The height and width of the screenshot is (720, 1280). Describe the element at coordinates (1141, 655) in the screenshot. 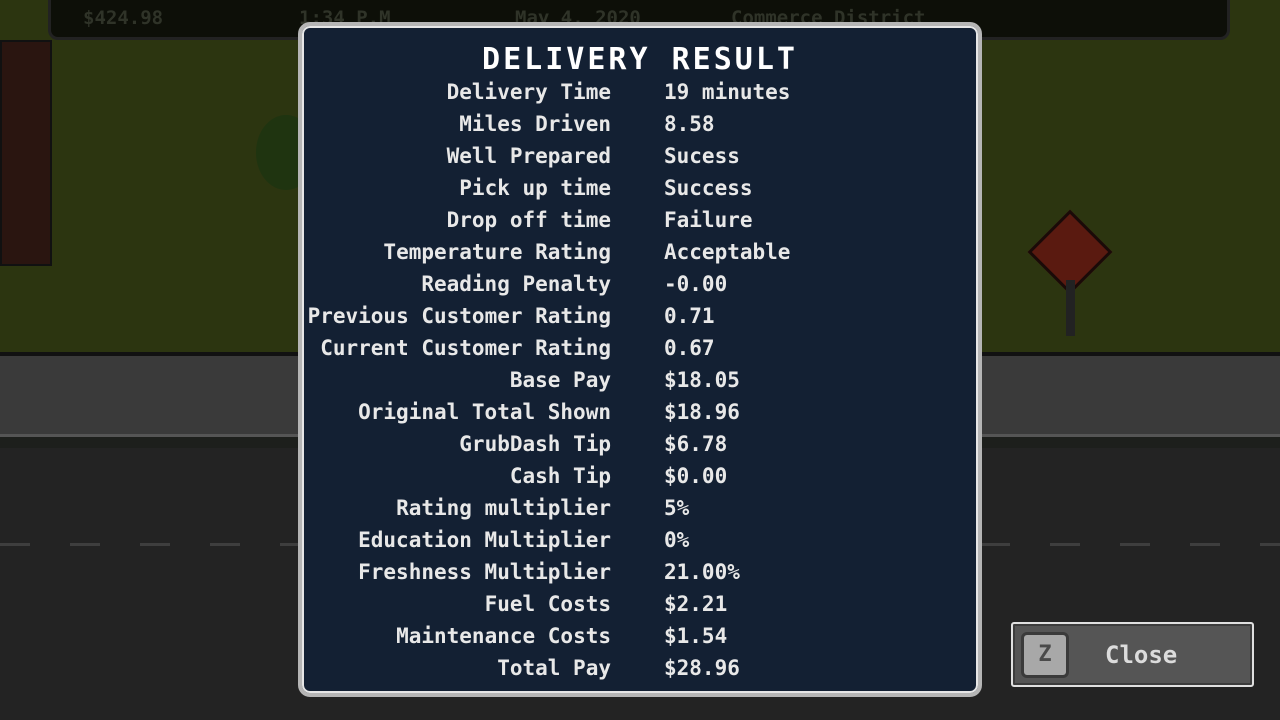

I see `close-label: Close` at that location.